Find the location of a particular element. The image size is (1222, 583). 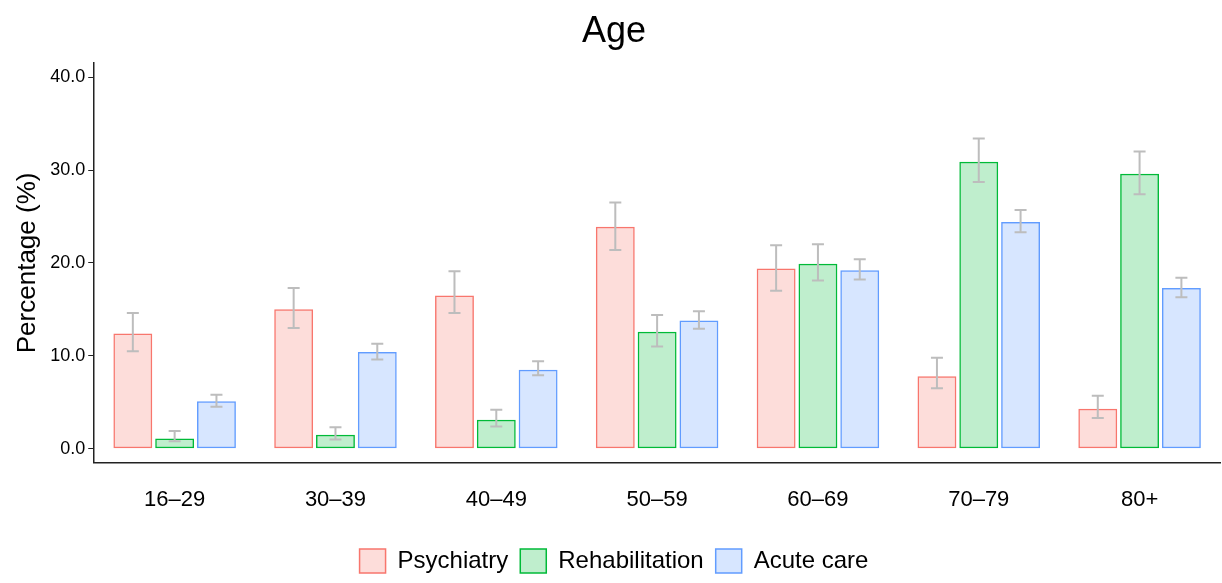

y-axis-title: Percentage (%) is located at coordinates (25, 263).